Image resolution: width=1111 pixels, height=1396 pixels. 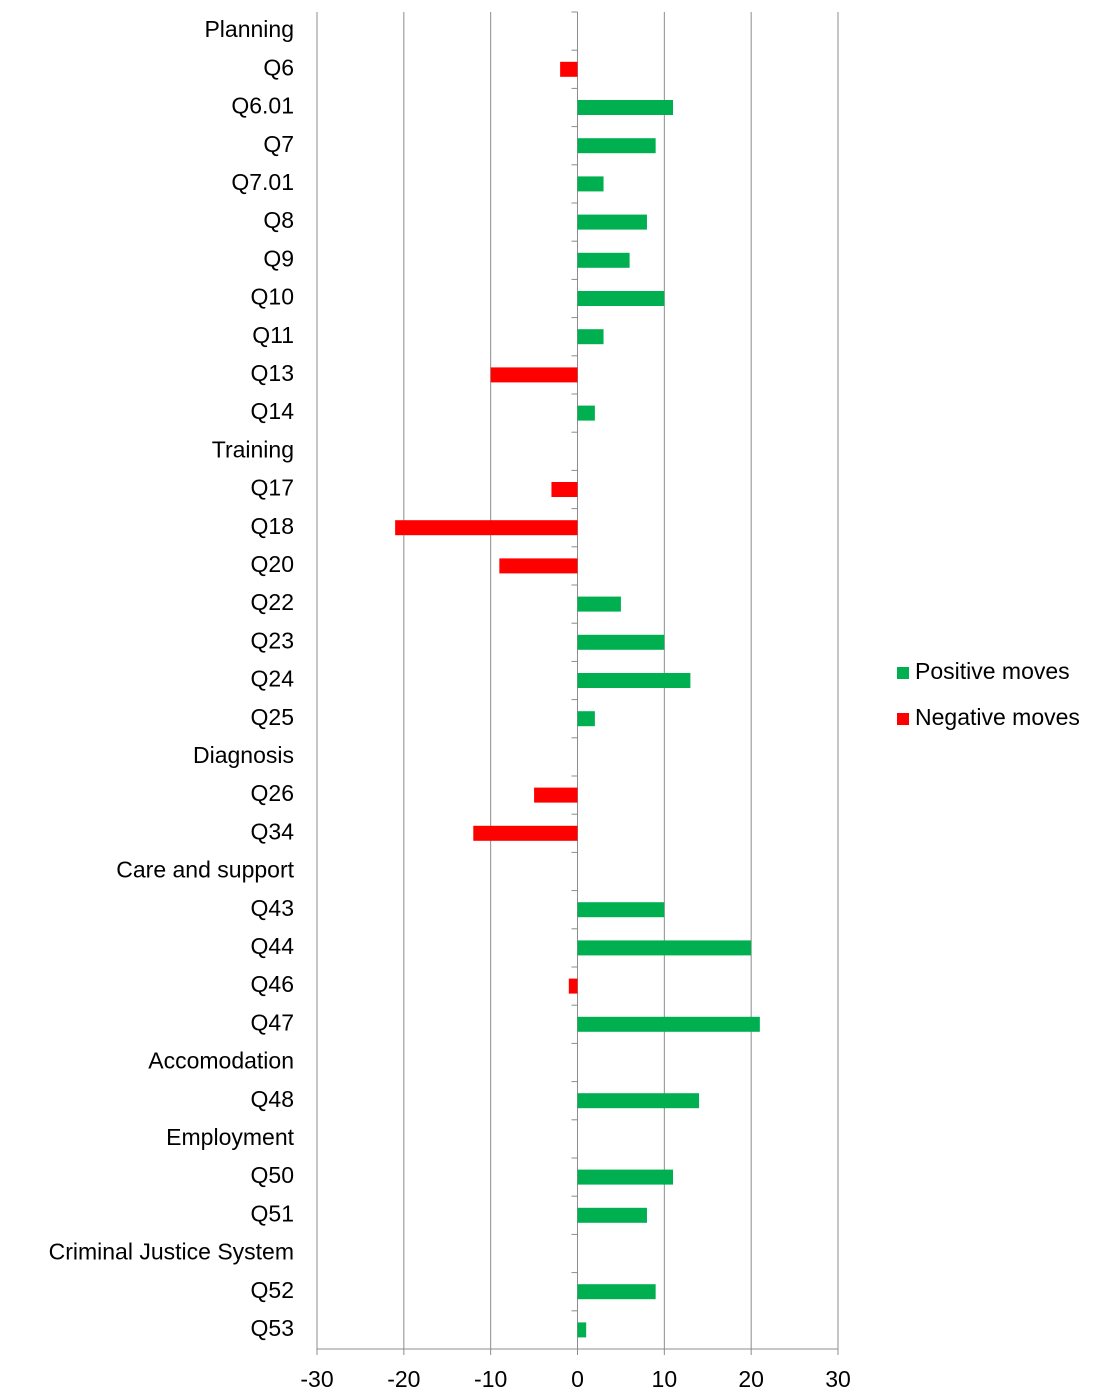 I want to click on y-tick-label: Planning, so click(x=249, y=29).